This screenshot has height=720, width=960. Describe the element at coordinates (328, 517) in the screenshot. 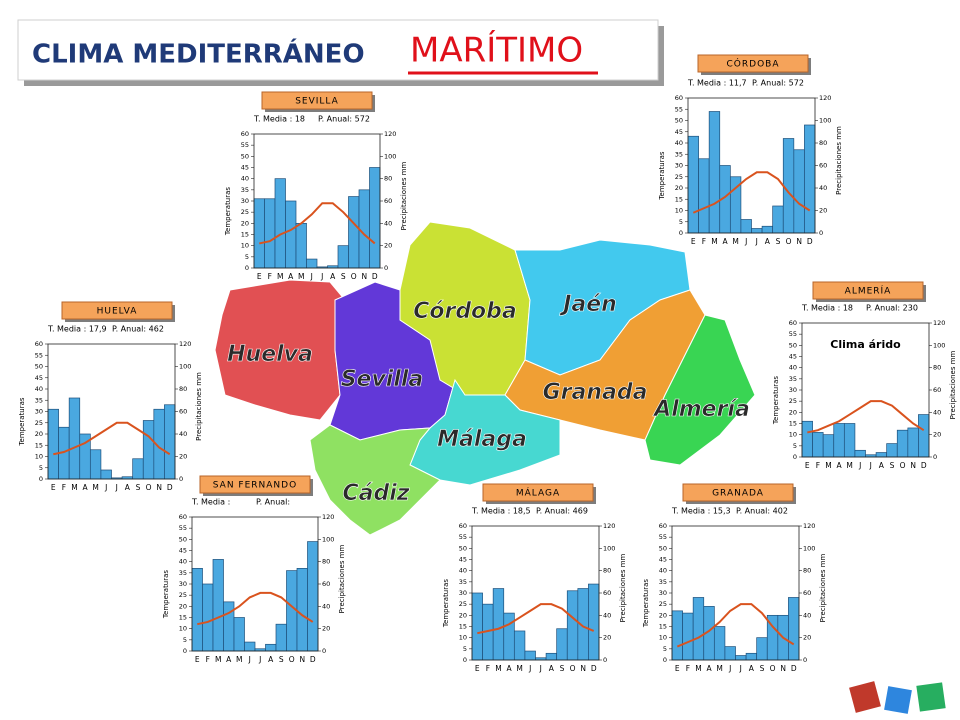

I see `y2-tick-label: 120` at that location.